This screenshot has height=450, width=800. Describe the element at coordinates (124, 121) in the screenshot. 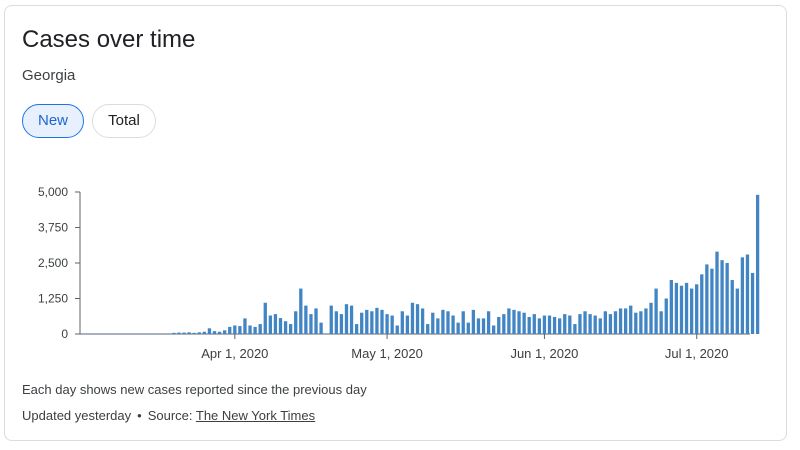

I see `total-cases-toggle: Total` at that location.